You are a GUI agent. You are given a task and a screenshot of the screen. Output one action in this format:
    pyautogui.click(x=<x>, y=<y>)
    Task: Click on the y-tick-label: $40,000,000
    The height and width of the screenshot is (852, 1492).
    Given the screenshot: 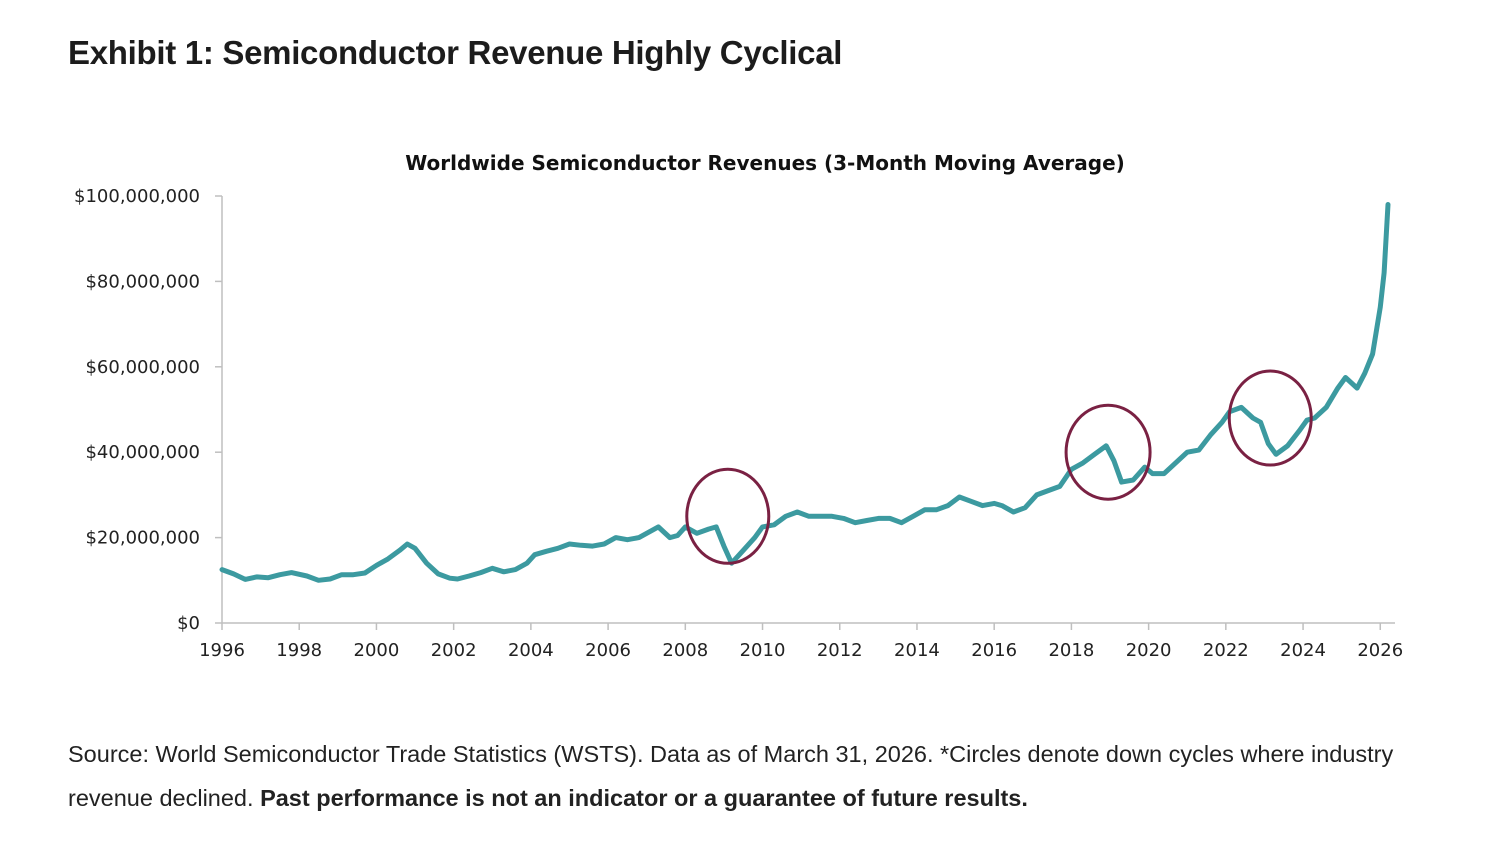 What is the action you would take?
    pyautogui.click(x=142, y=452)
    